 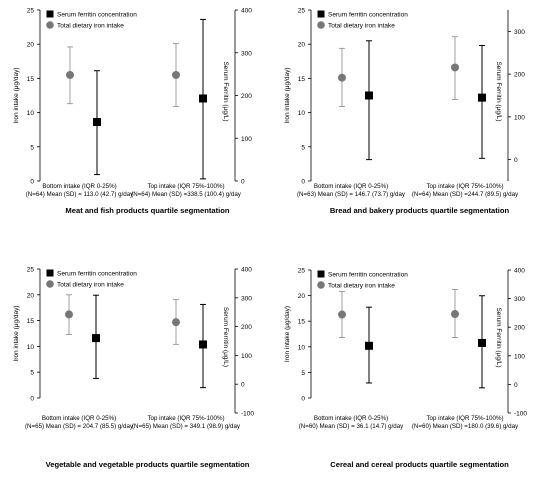 What do you see at coordinates (186, 426) in the screenshot?
I see `category-label-line2: (N=65) Mean (SD) = 349.1 (98.9) g/day` at bounding box center [186, 426].